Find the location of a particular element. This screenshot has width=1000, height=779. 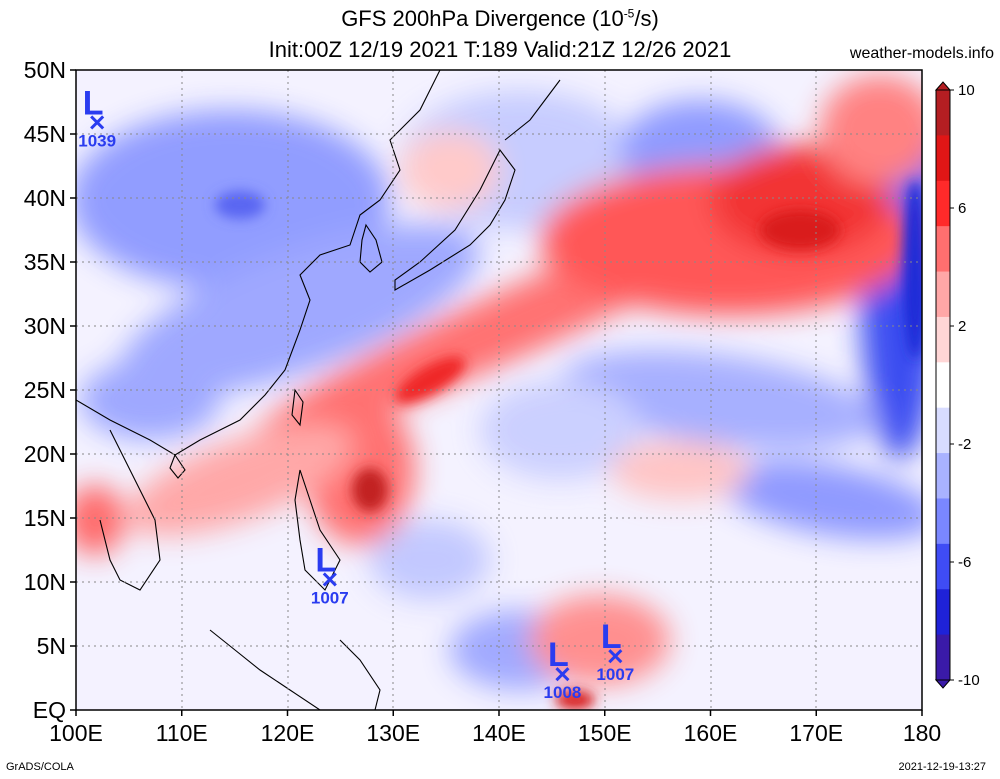

colorbar-frame is located at coordinates (943, 385).